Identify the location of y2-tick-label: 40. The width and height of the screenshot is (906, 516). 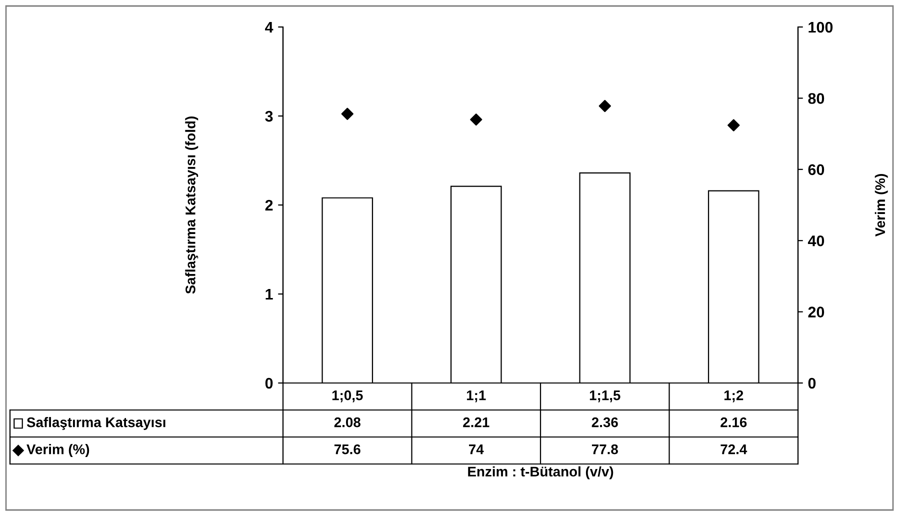
(816, 240).